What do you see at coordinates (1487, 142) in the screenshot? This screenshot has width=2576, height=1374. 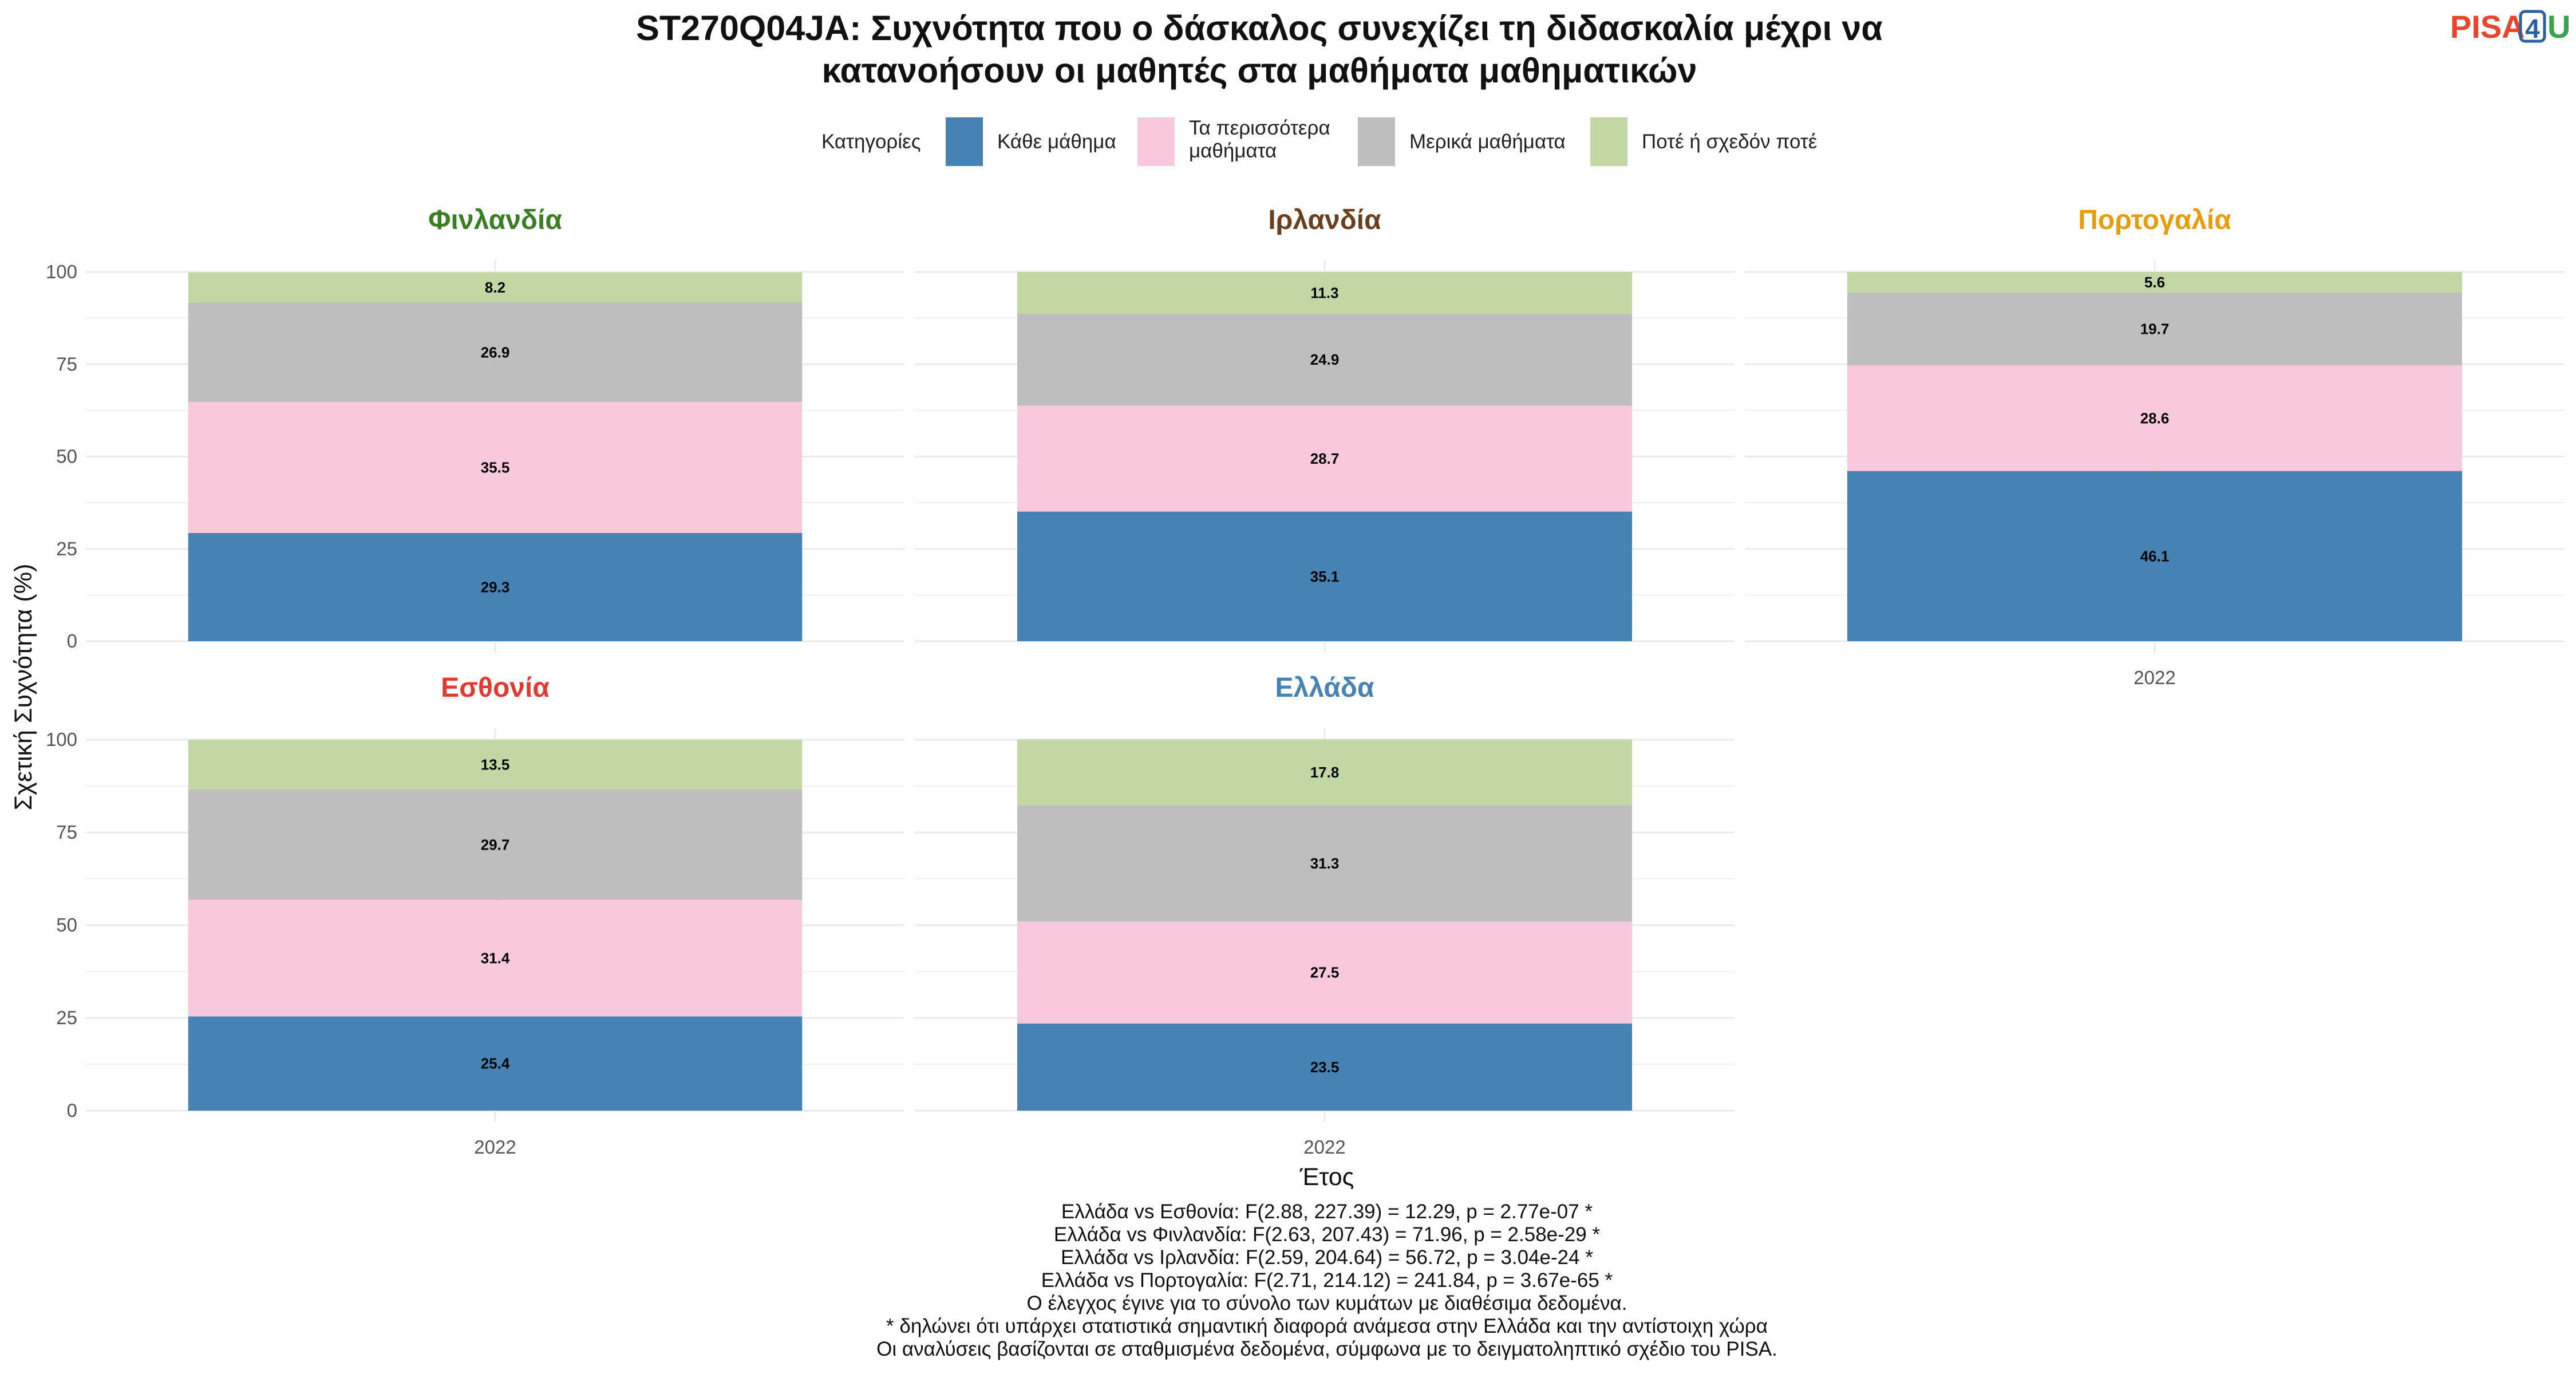 I see `legend-label-2-0: Μερικά μαθήματα` at bounding box center [1487, 142].